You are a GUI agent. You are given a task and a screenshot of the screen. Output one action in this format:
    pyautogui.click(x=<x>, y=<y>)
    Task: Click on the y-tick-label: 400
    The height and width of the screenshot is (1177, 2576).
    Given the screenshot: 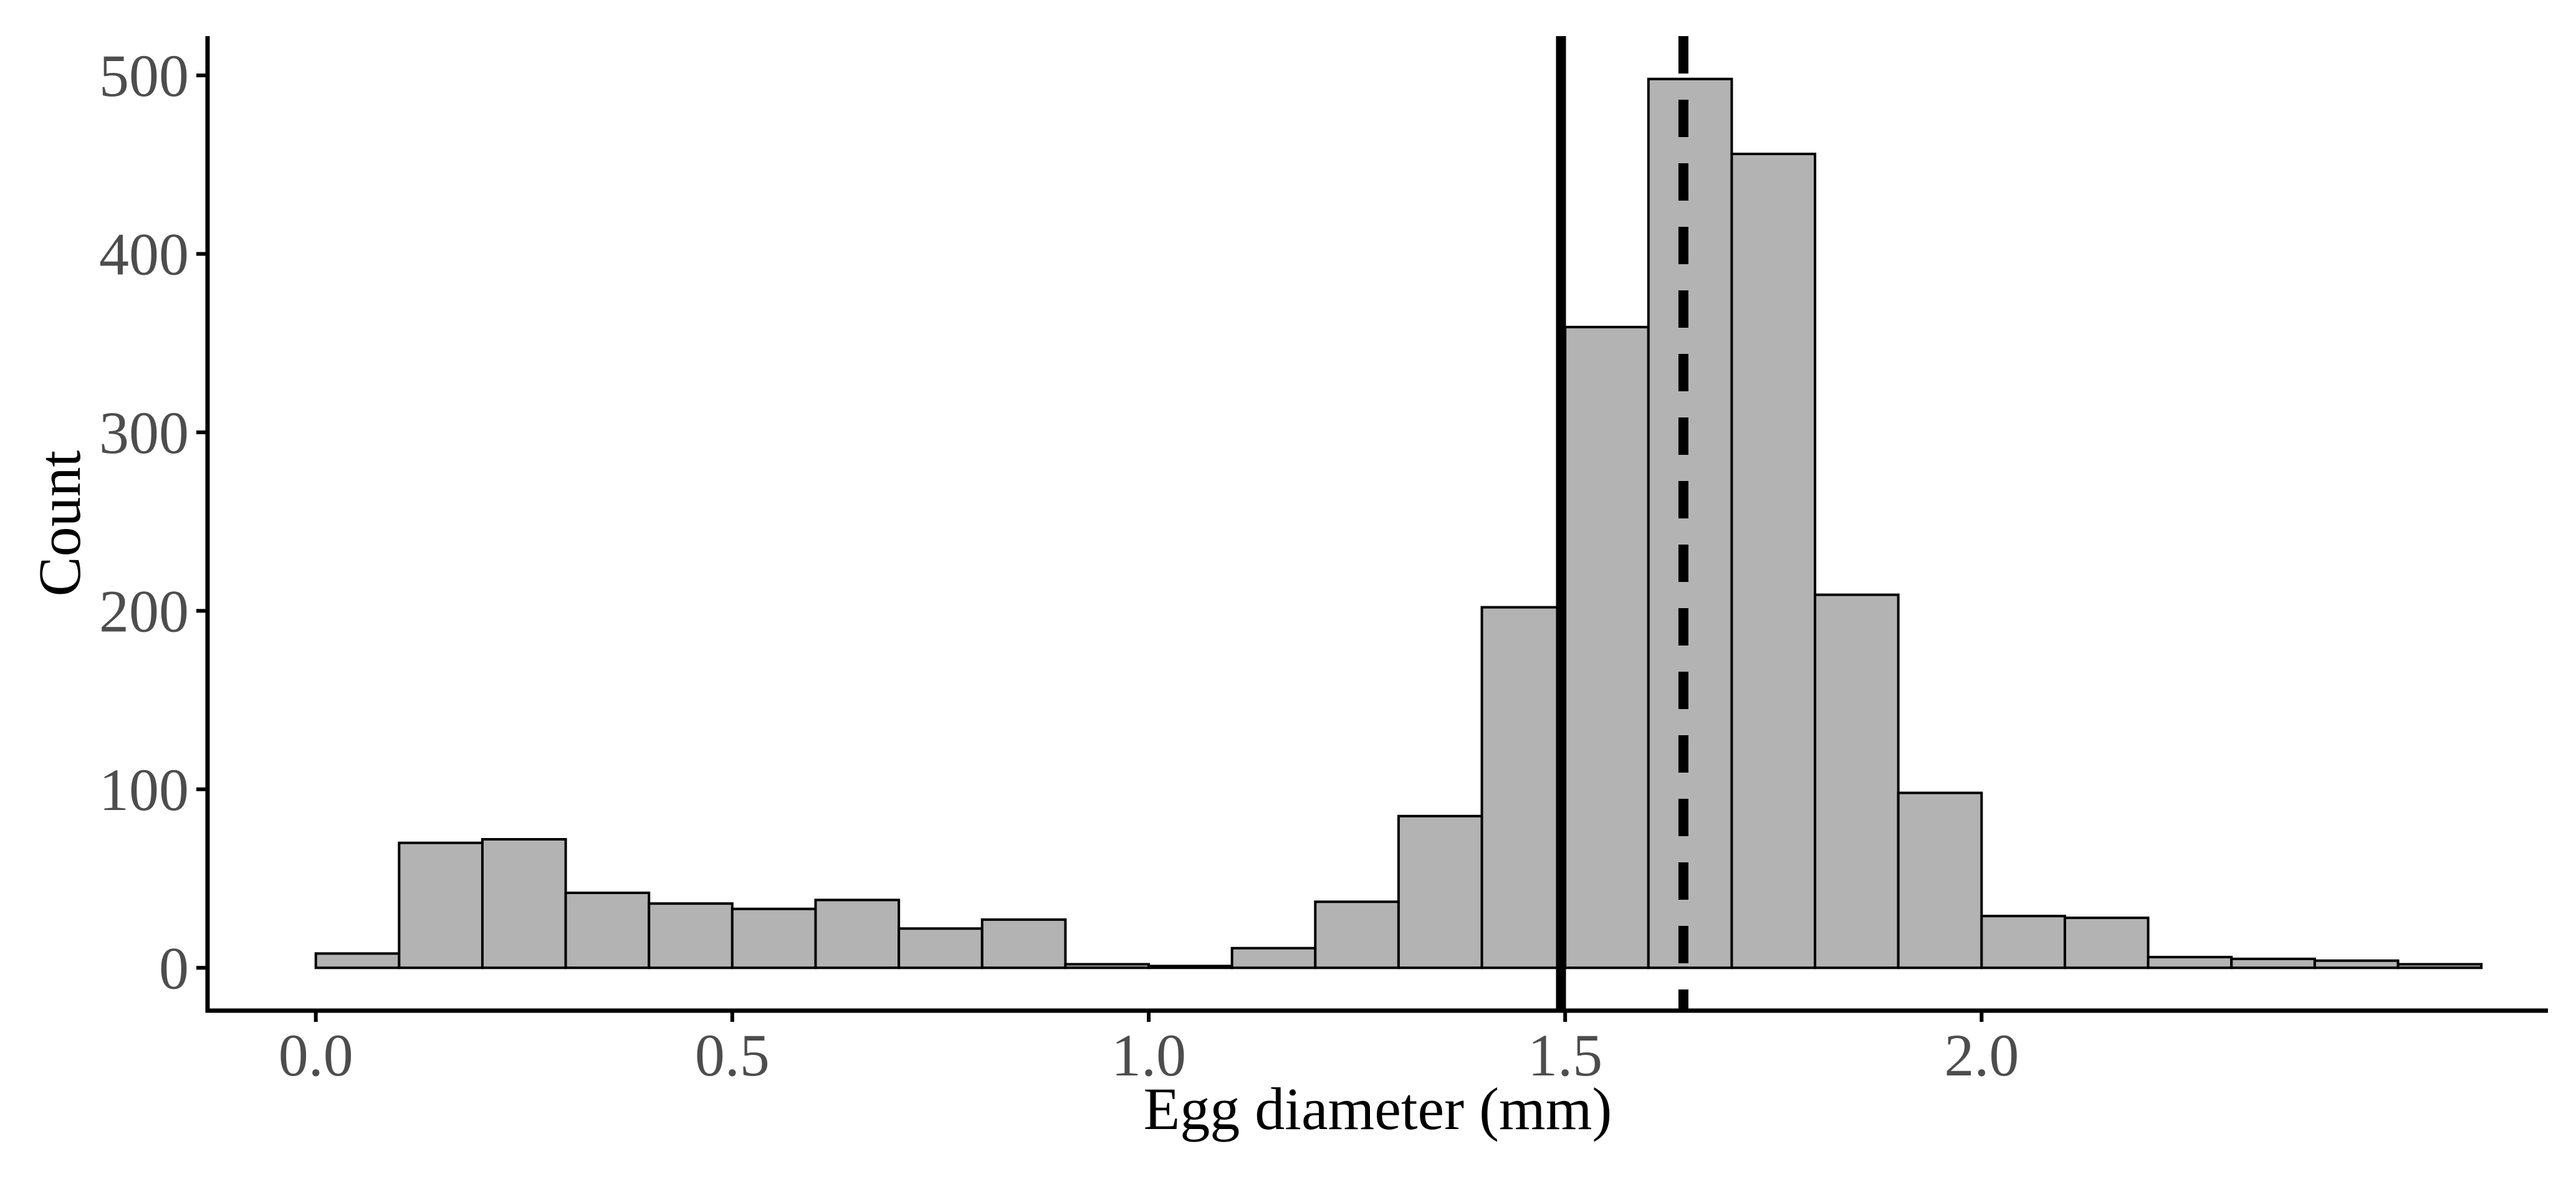 What is the action you would take?
    pyautogui.click(x=144, y=254)
    